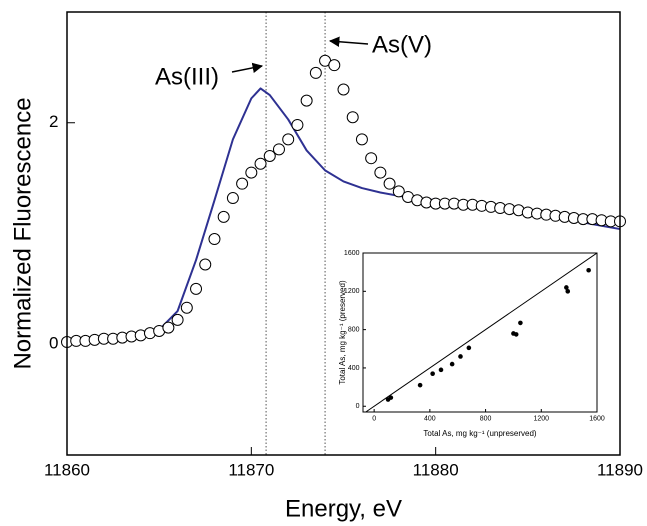 This screenshot has width=647, height=526. What do you see at coordinates (374, 418) in the screenshot?
I see `x-tick-label: 0` at bounding box center [374, 418].